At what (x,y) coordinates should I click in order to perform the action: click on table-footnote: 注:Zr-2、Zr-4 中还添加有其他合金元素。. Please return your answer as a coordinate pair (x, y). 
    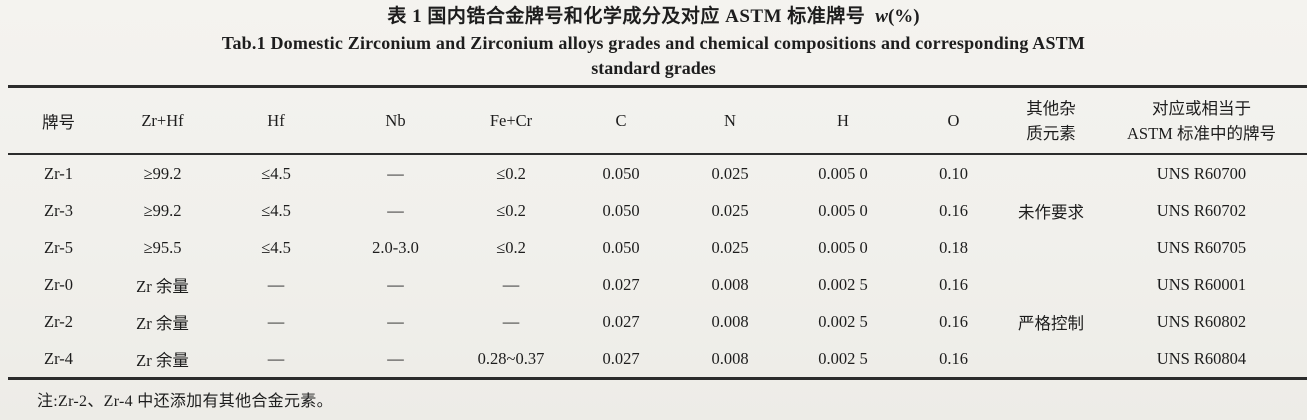
    Looking at the image, I should click on (185, 402).